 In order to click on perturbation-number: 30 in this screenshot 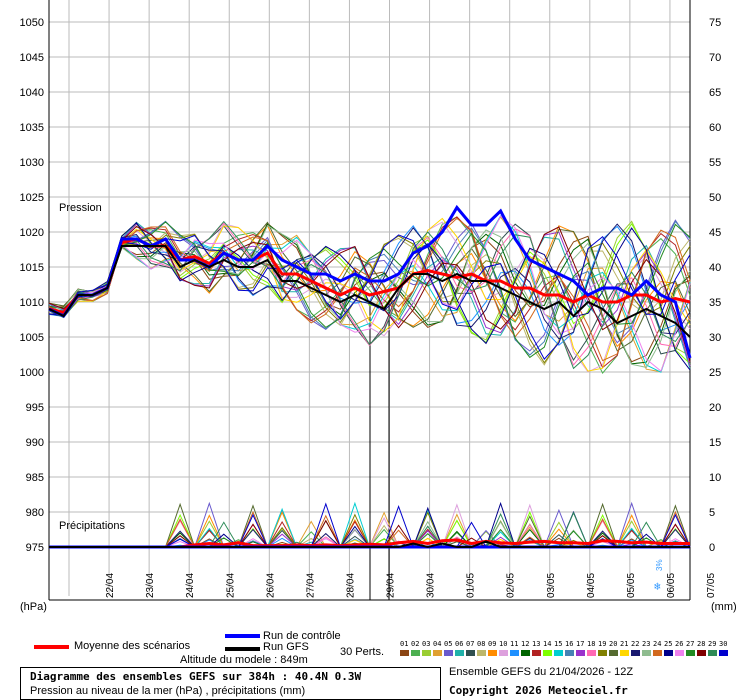, I will do `click(723, 644)`.